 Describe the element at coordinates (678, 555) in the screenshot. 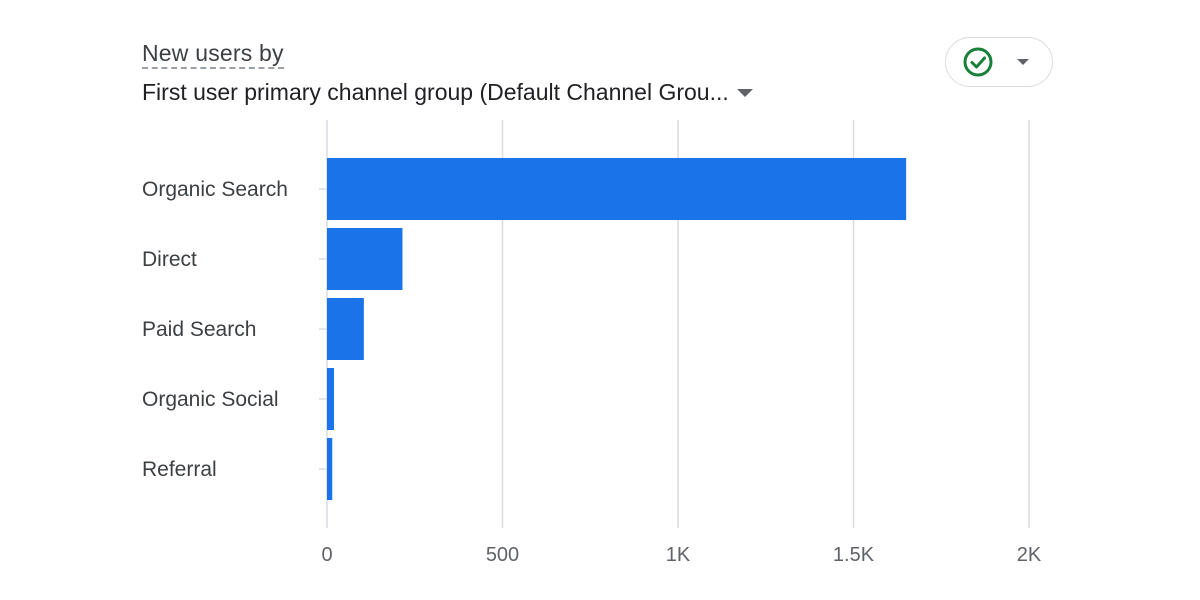

I see `x-tick-label: 1K` at that location.